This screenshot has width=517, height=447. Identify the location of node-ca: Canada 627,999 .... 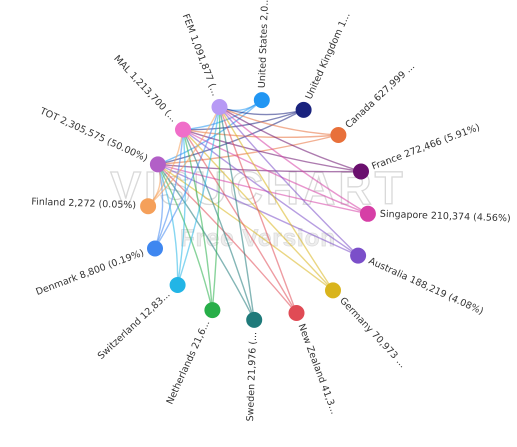
(373, 102).